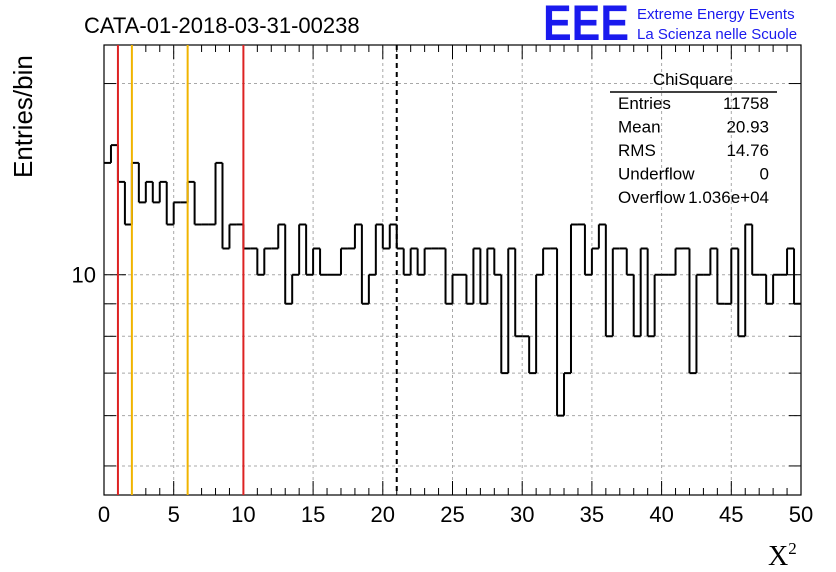 The image size is (836, 572). I want to click on x-tick-label: 5, so click(174, 514).